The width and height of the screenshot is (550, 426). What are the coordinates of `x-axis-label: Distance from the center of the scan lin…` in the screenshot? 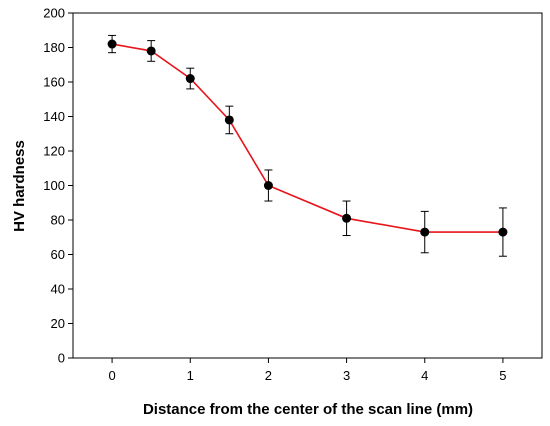 It's located at (308, 409).